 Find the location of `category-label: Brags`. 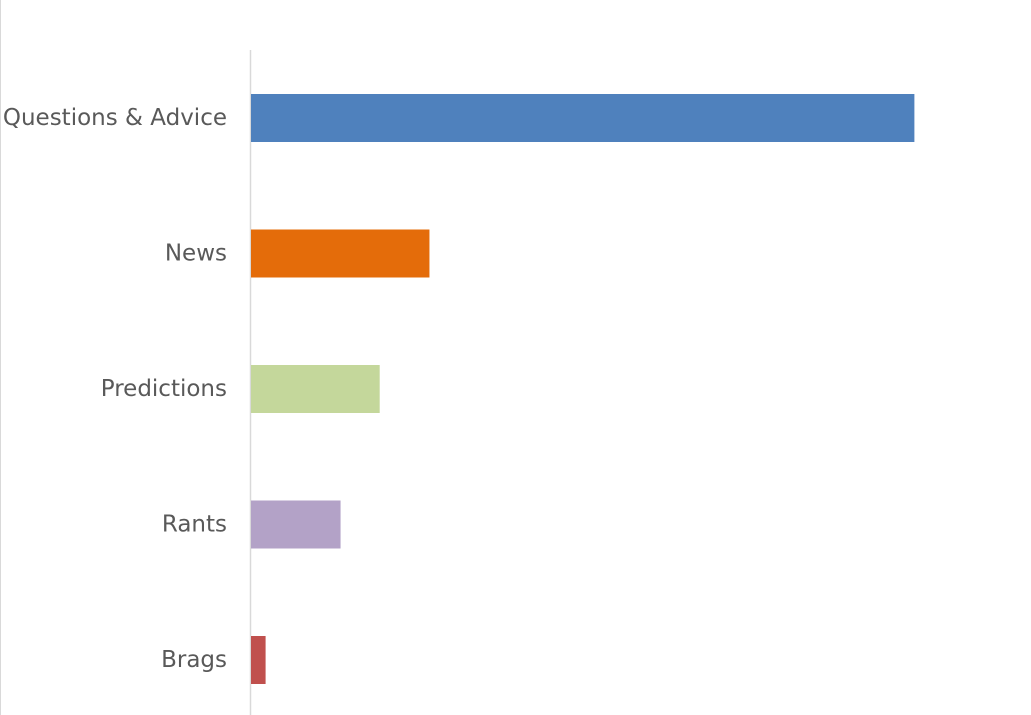

category-label: Brags is located at coordinates (194, 660).